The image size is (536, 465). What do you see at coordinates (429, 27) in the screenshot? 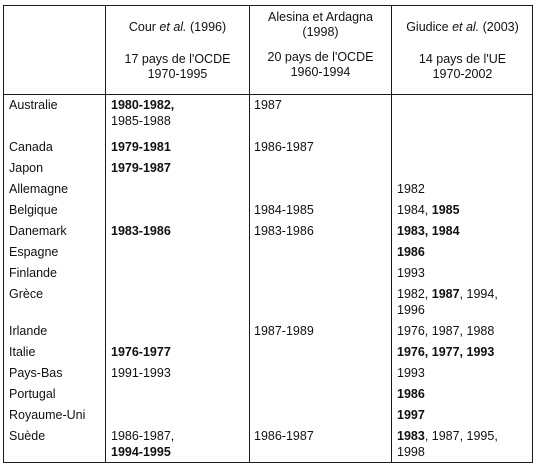
I see `authors-text: Giudice` at bounding box center [429, 27].